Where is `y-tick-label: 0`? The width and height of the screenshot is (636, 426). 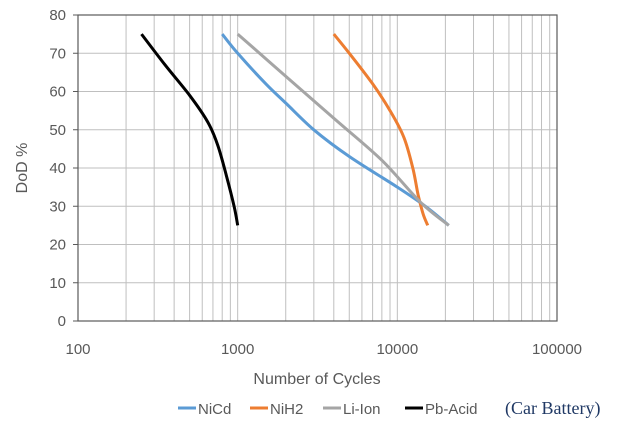
y-tick-label: 0 is located at coordinates (62, 321).